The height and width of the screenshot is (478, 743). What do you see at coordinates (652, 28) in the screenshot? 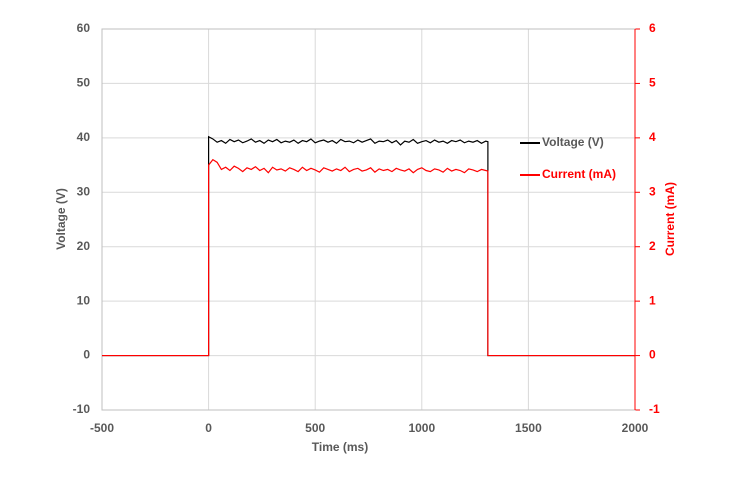
I see `y2-tick-label: 6` at bounding box center [652, 28].